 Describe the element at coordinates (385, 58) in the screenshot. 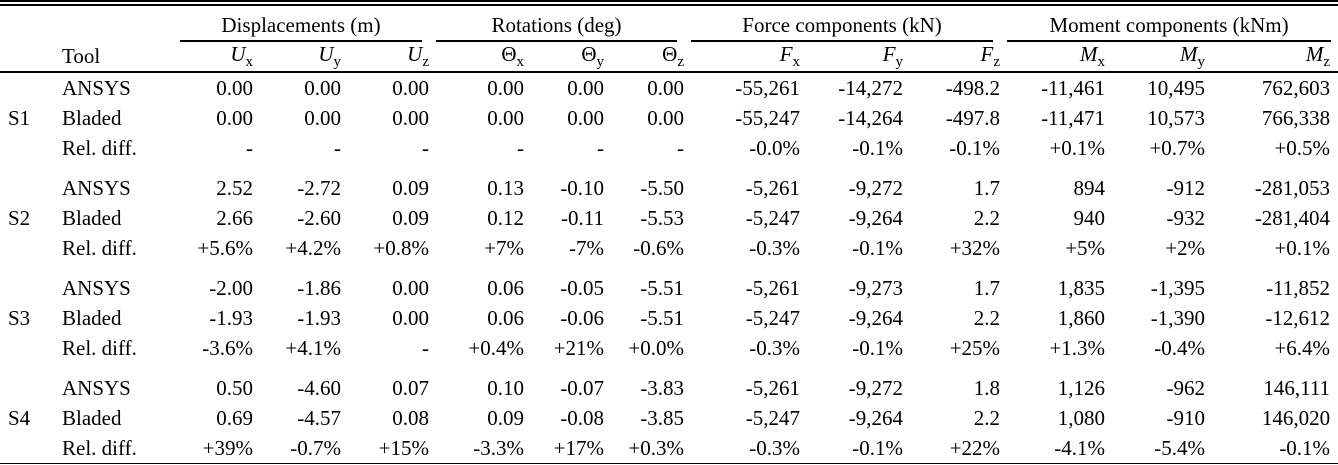

I see `column-header-uz: Uz` at that location.